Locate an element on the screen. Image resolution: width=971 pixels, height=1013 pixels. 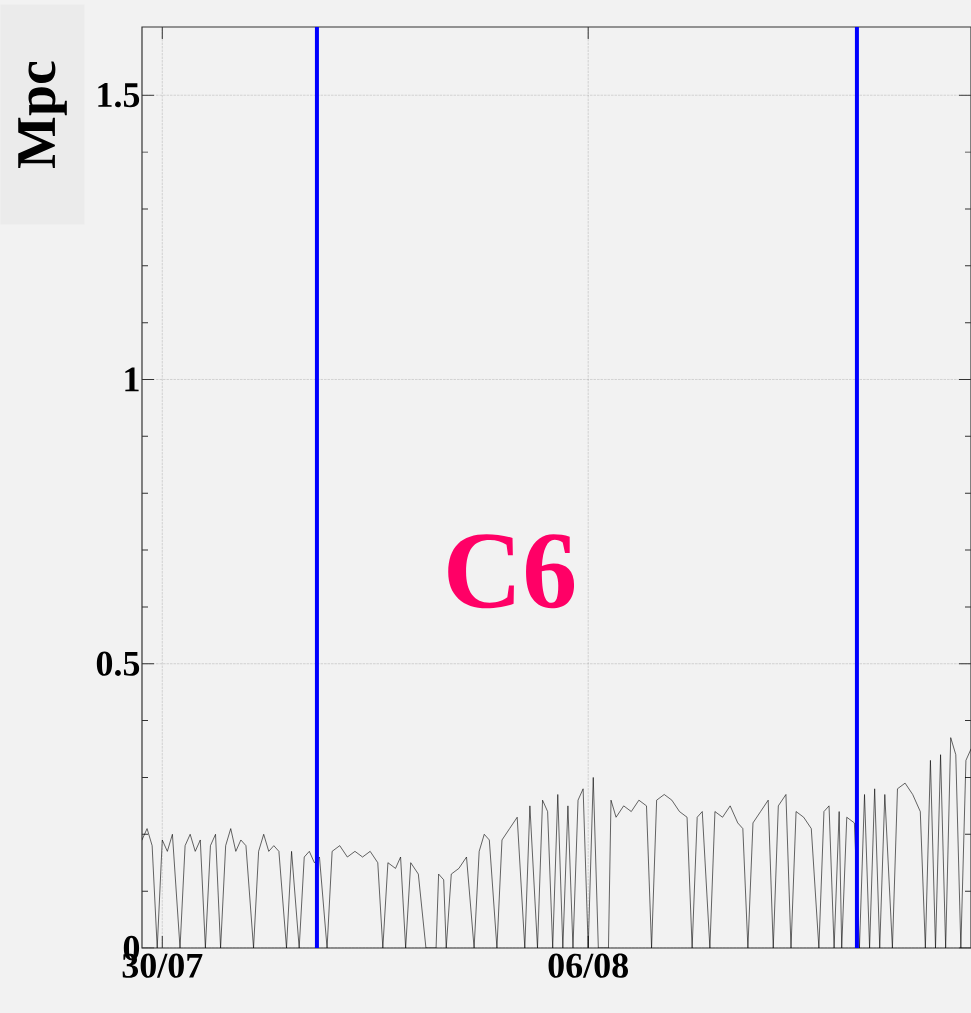
x-tick-label: 06/08 is located at coordinates (588, 965).